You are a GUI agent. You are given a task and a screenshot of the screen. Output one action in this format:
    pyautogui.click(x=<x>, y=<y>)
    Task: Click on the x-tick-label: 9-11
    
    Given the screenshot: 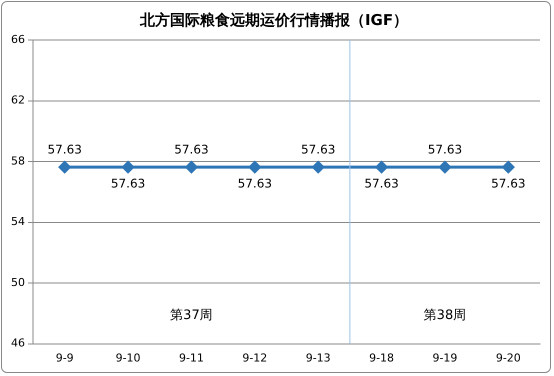 What is the action you would take?
    pyautogui.click(x=191, y=357)
    